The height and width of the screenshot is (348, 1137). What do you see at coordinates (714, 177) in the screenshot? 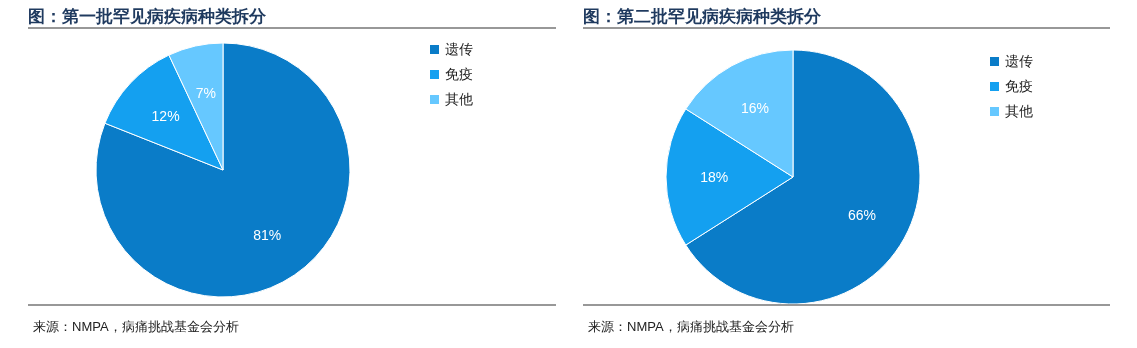
I see `data-label: 18%` at bounding box center [714, 177].